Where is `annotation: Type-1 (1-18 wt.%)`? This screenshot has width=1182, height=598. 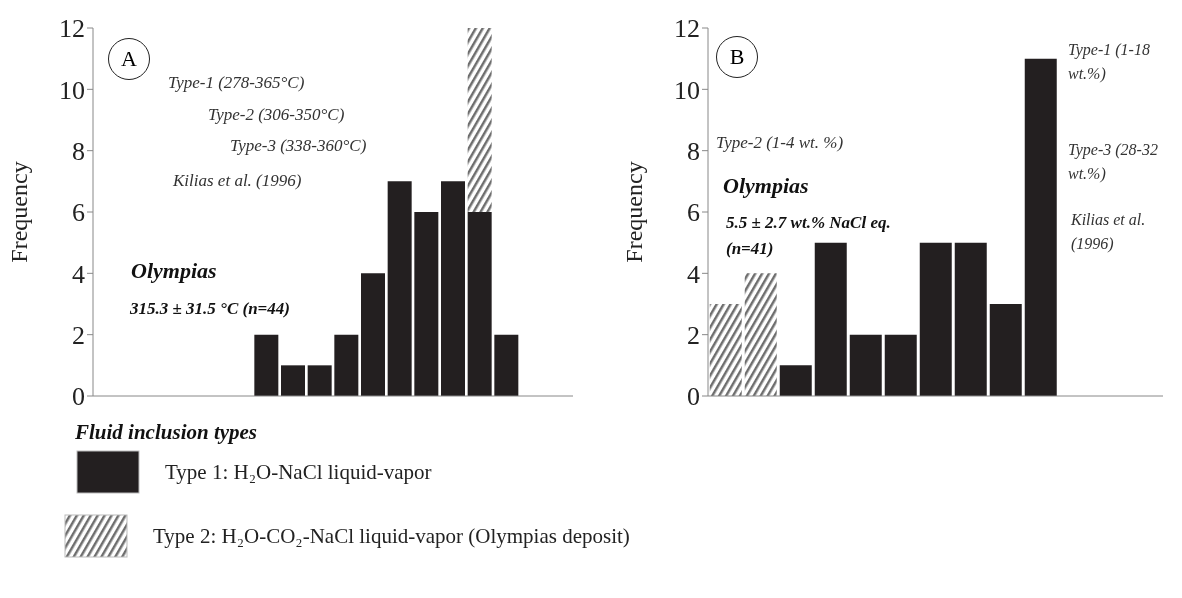 annotation: Type-1 (1-18 wt.%) is located at coordinates (1109, 62).